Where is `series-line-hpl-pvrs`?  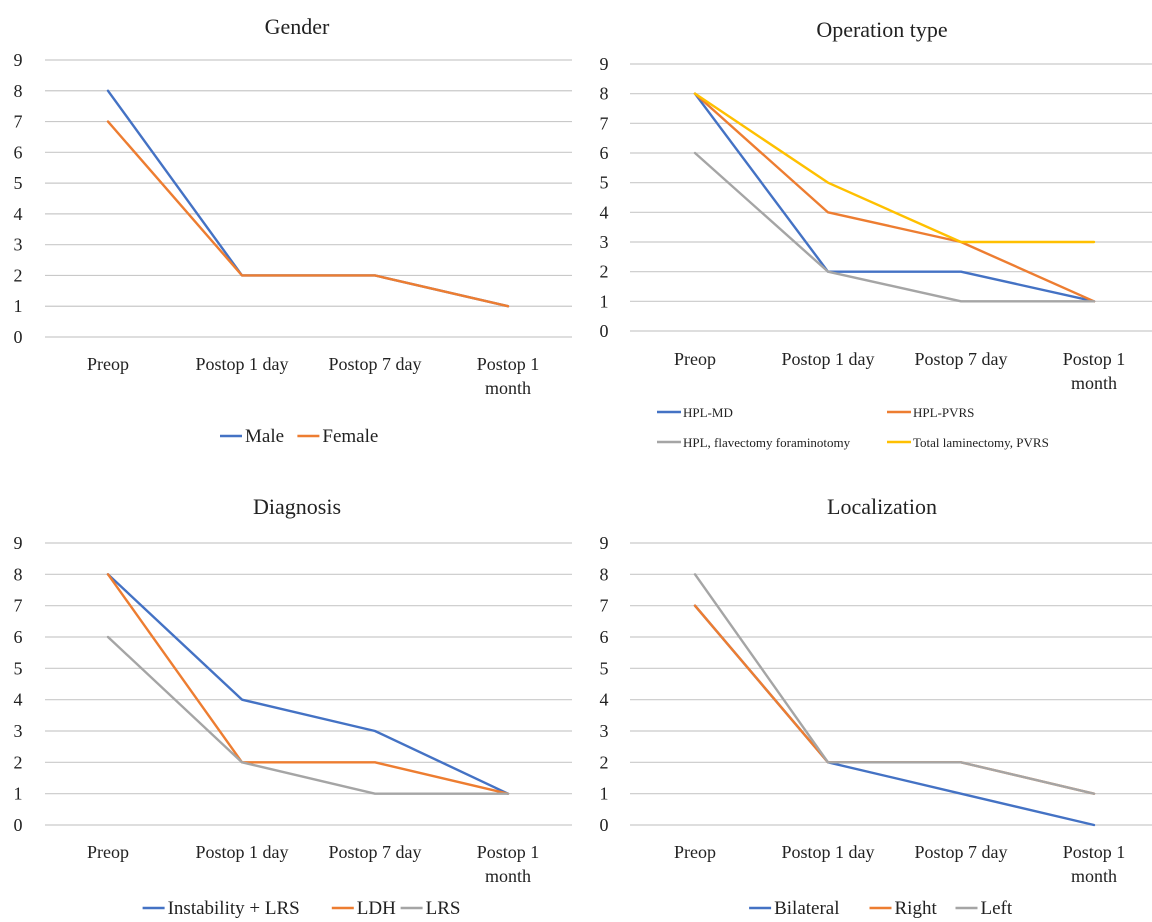 series-line-hpl-pvrs is located at coordinates (894, 197).